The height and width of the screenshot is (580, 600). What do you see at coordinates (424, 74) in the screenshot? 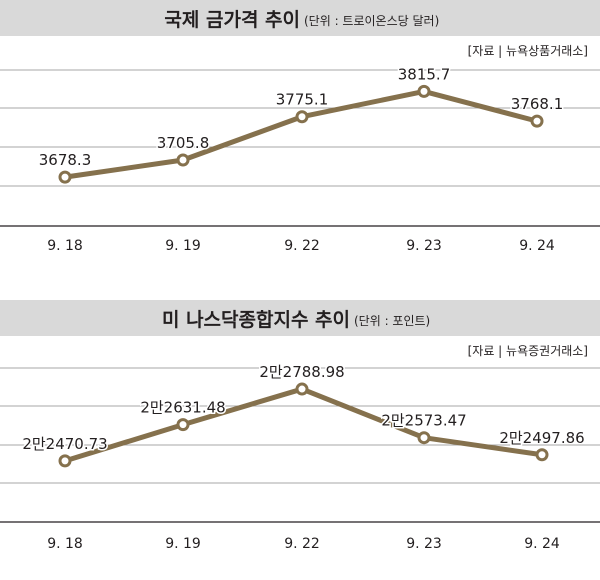
I see `data-label: 3815.7` at bounding box center [424, 74].